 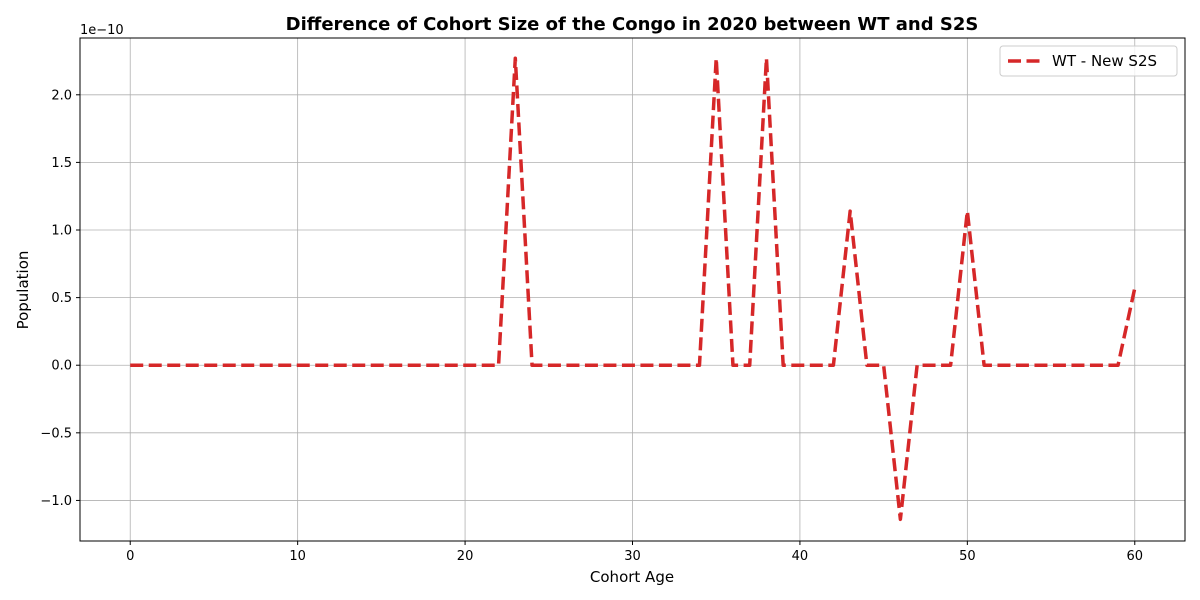 What do you see at coordinates (632, 577) in the screenshot?
I see `x-axis-label: Cohort Age` at bounding box center [632, 577].